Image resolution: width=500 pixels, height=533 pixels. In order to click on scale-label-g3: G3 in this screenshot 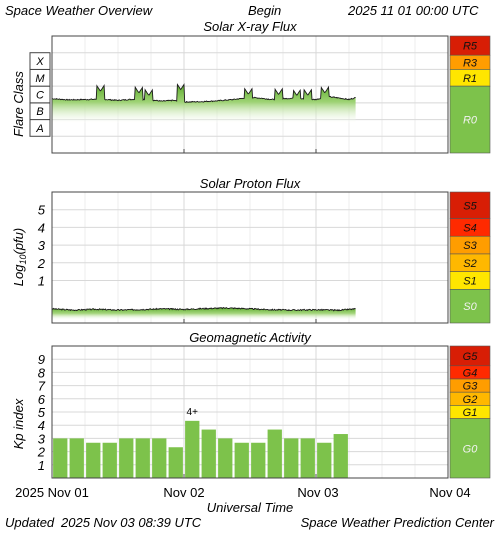, I will do `click(471, 387)`.